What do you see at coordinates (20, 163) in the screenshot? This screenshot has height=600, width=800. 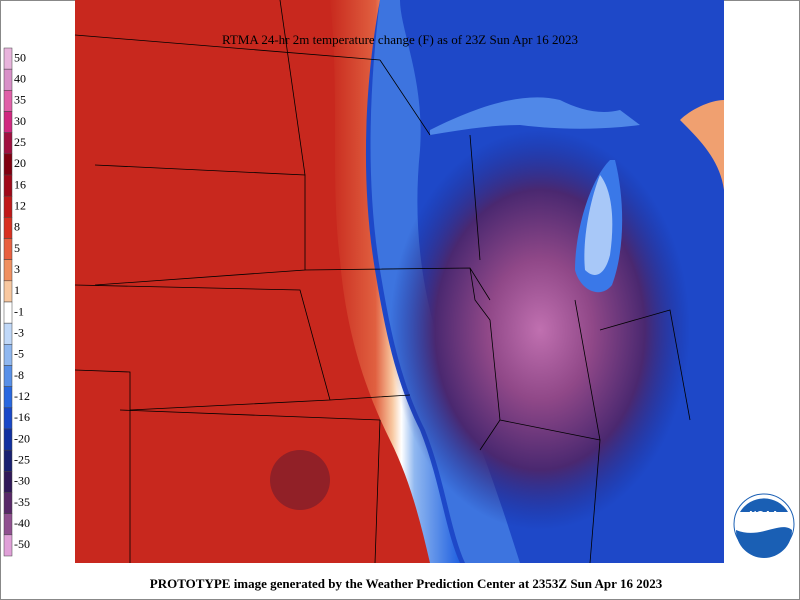 I see `legend-label: 20` at bounding box center [20, 163].